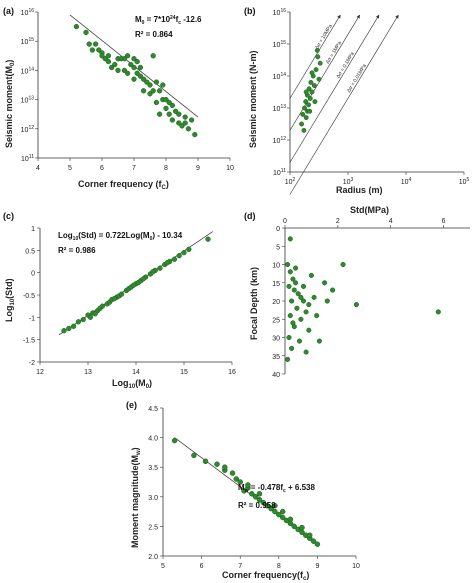  What do you see at coordinates (464, 181) in the screenshot?
I see `x-tick-label: 10⁵` at bounding box center [464, 181].